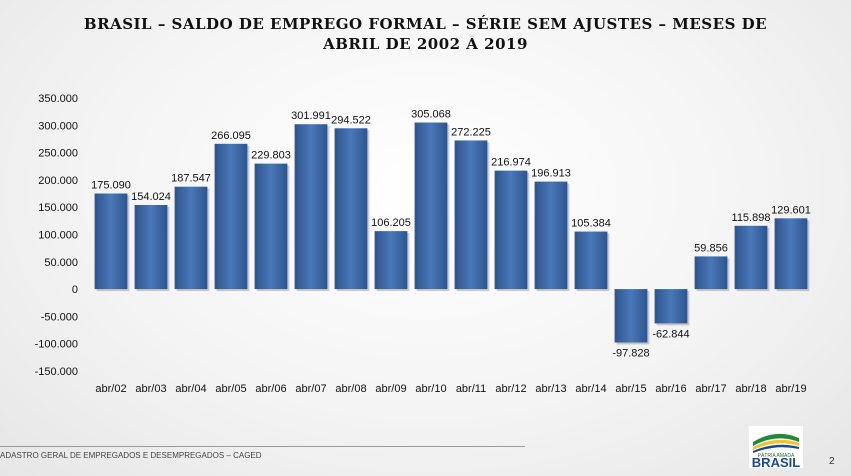  What do you see at coordinates (390, 389) in the screenshot?
I see `x-tick-label: abr/09` at bounding box center [390, 389].